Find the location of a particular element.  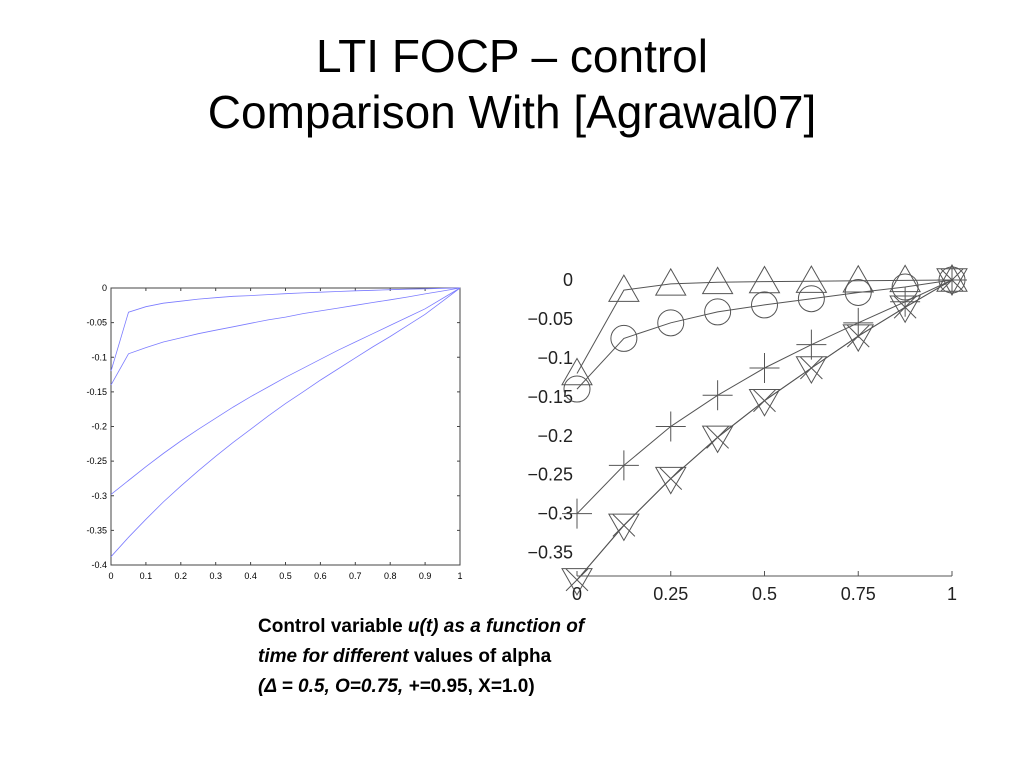

caption-line-2: time for different values of alpha is located at coordinates (405, 656).